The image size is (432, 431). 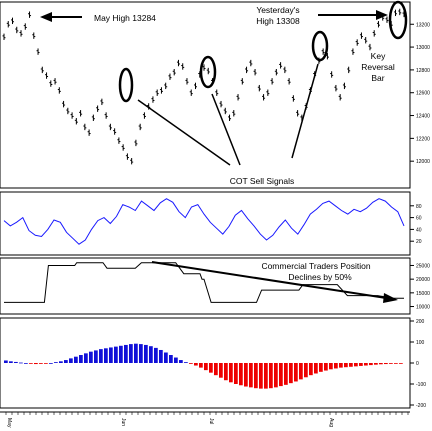 I want to click on y-tick-label: 13000, so click(x=423, y=48).